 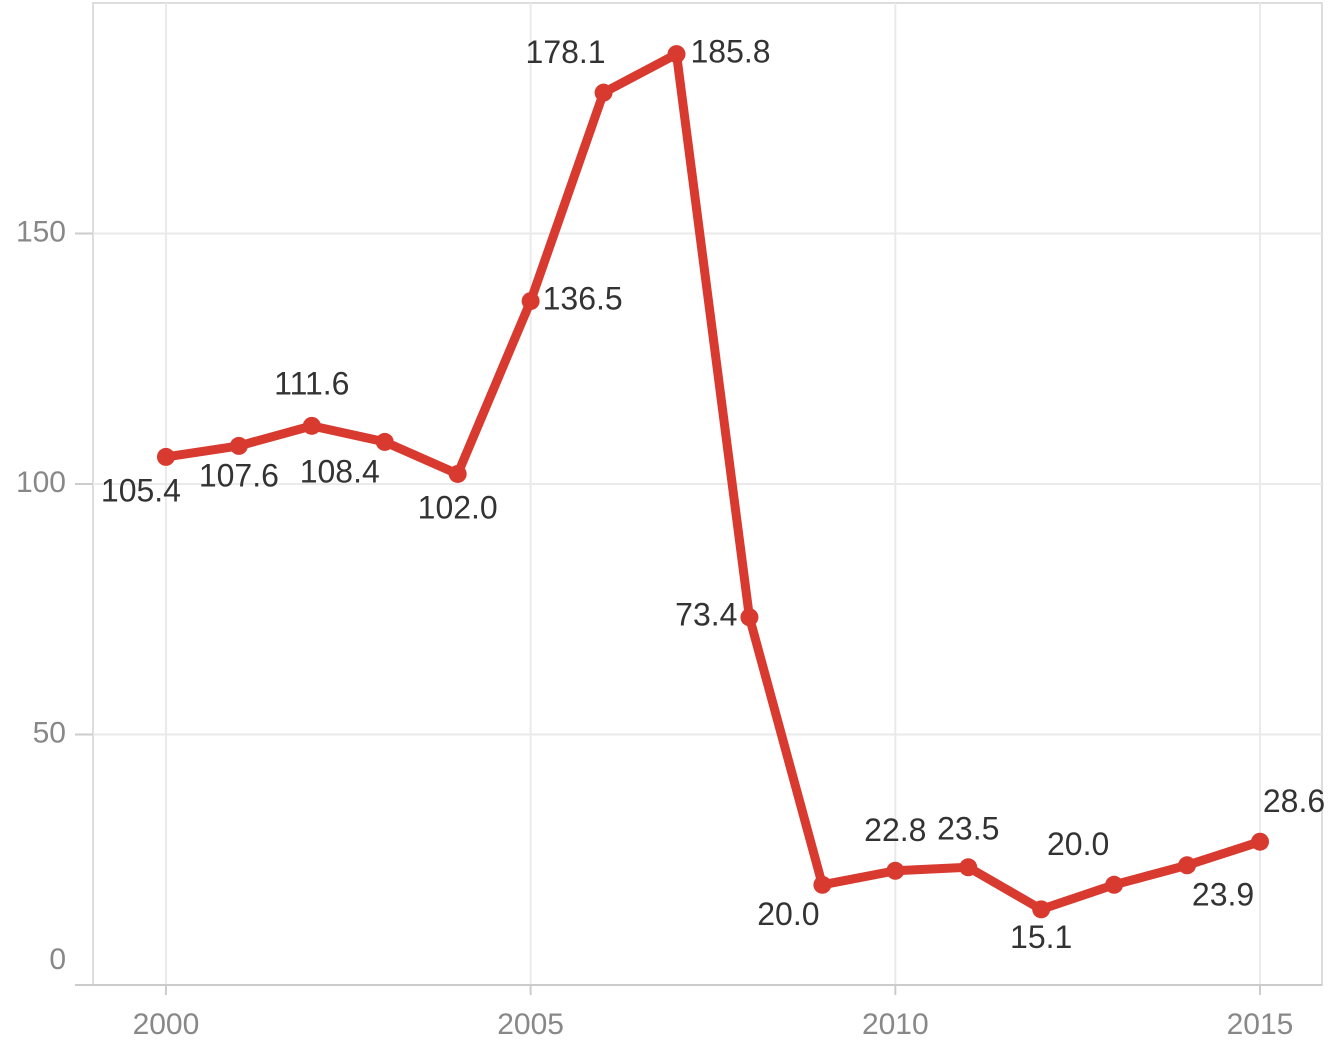 What do you see at coordinates (340, 471) in the screenshot?
I see `value-label: 108.4` at bounding box center [340, 471].